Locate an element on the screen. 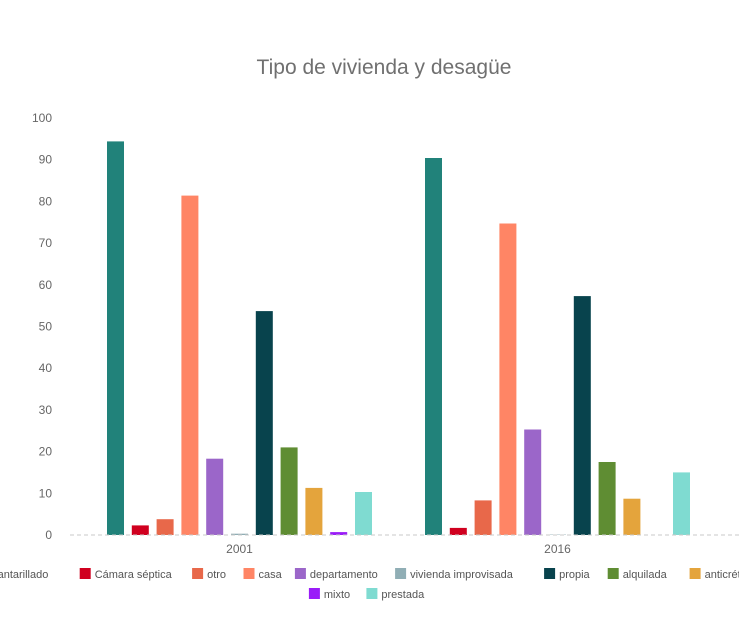 This screenshot has height=631, width=739. y-tick-label: 10 is located at coordinates (46, 493).